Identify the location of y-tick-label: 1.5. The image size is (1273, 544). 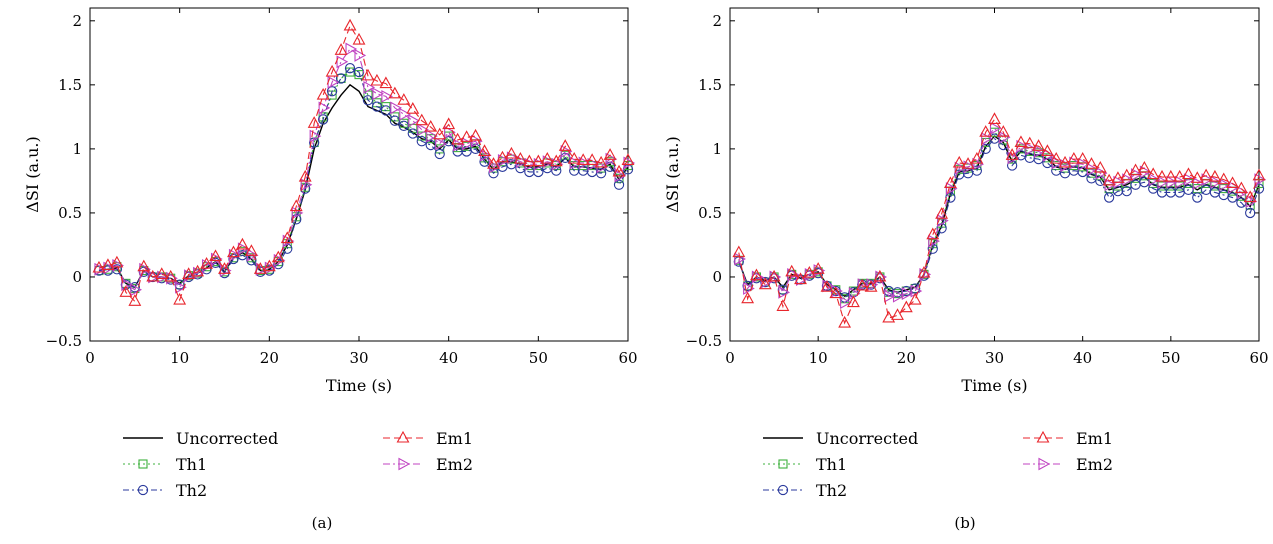
(710, 85).